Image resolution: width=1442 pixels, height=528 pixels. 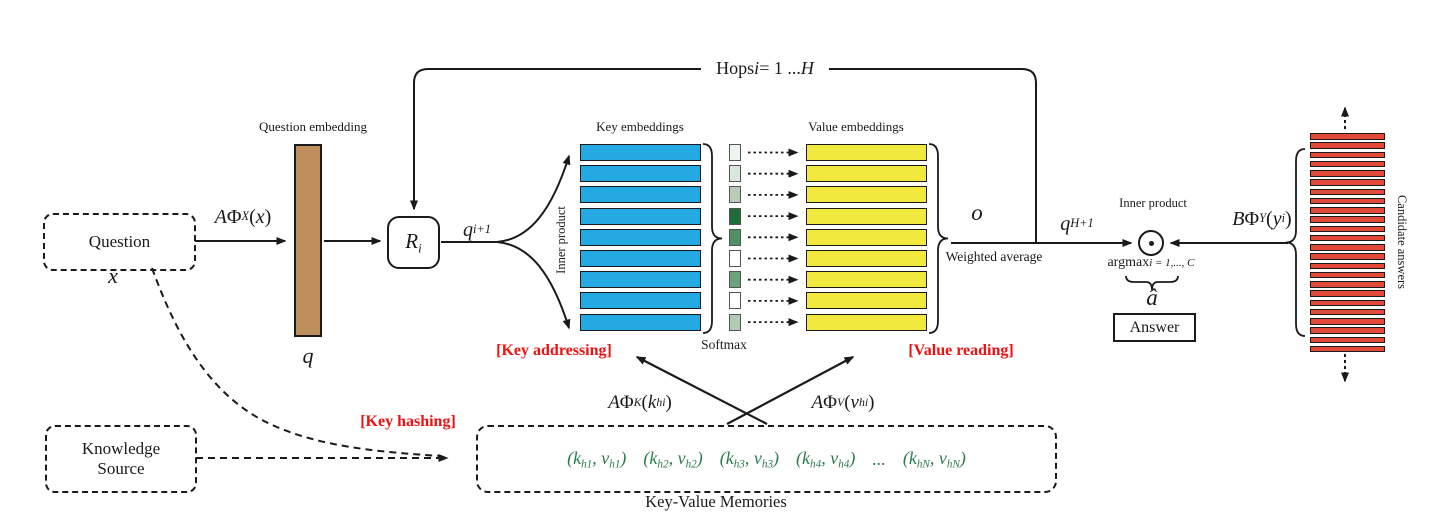 I want to click on hops-label: Hops i = 1 ... H, so click(x=765, y=69).